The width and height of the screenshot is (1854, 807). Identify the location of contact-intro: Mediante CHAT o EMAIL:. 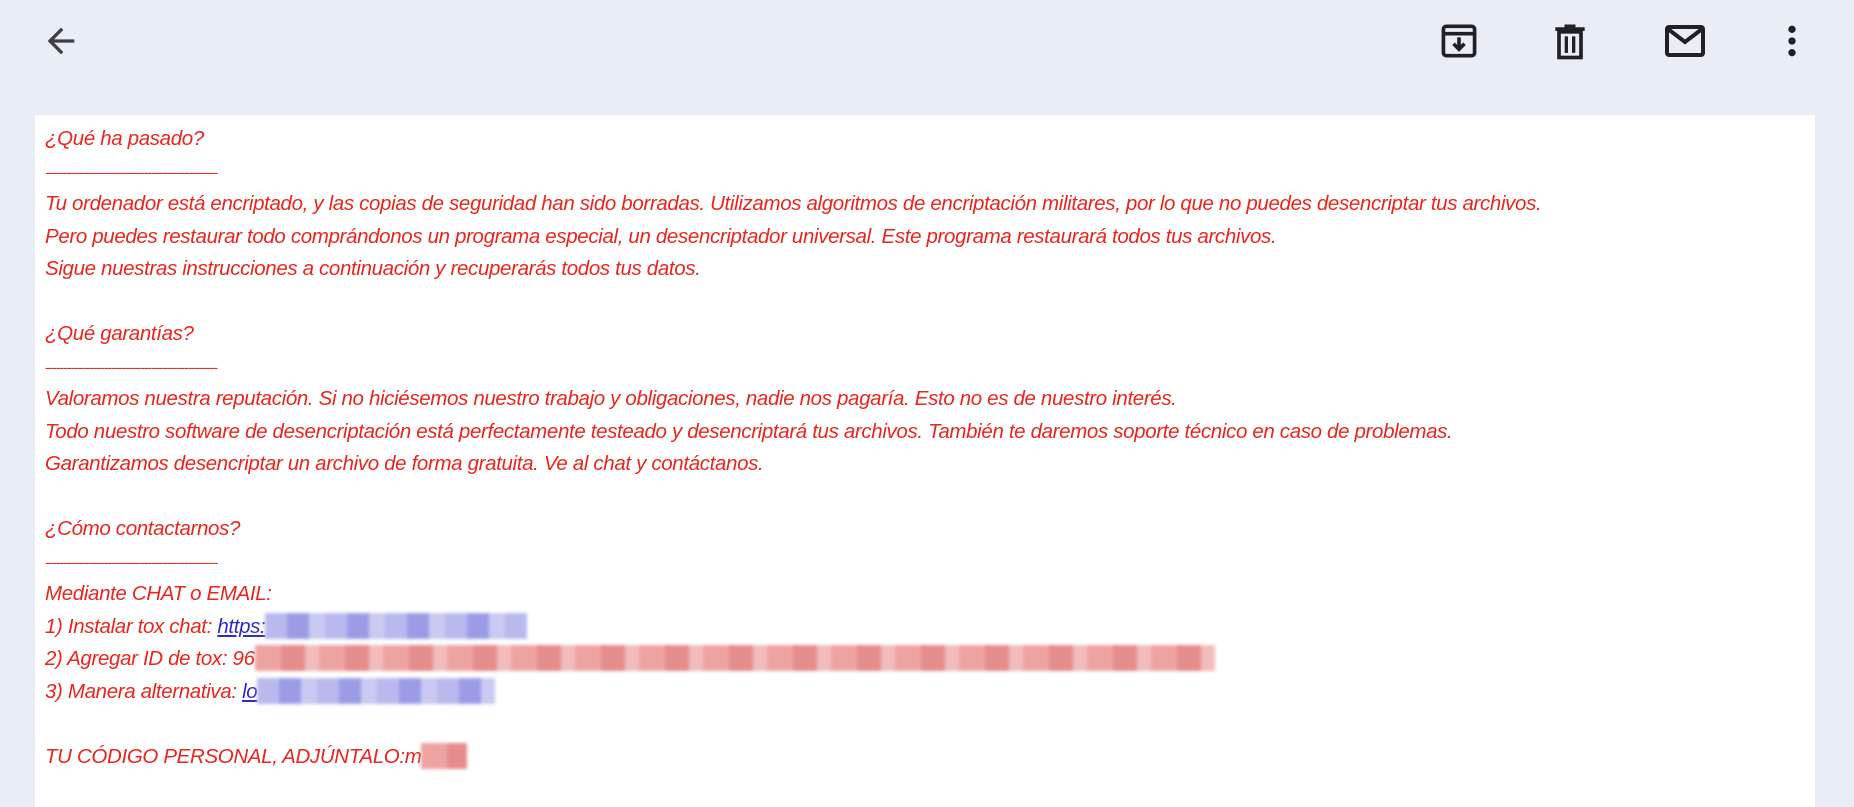
(158, 593).